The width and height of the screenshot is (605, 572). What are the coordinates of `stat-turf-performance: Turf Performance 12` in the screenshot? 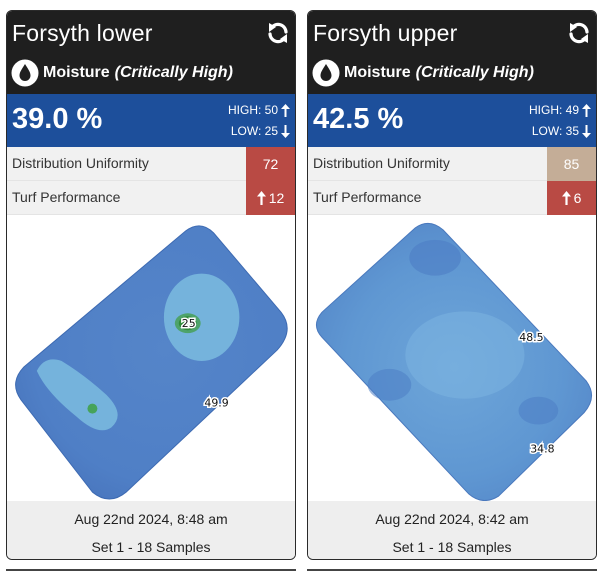 It's located at (151, 198).